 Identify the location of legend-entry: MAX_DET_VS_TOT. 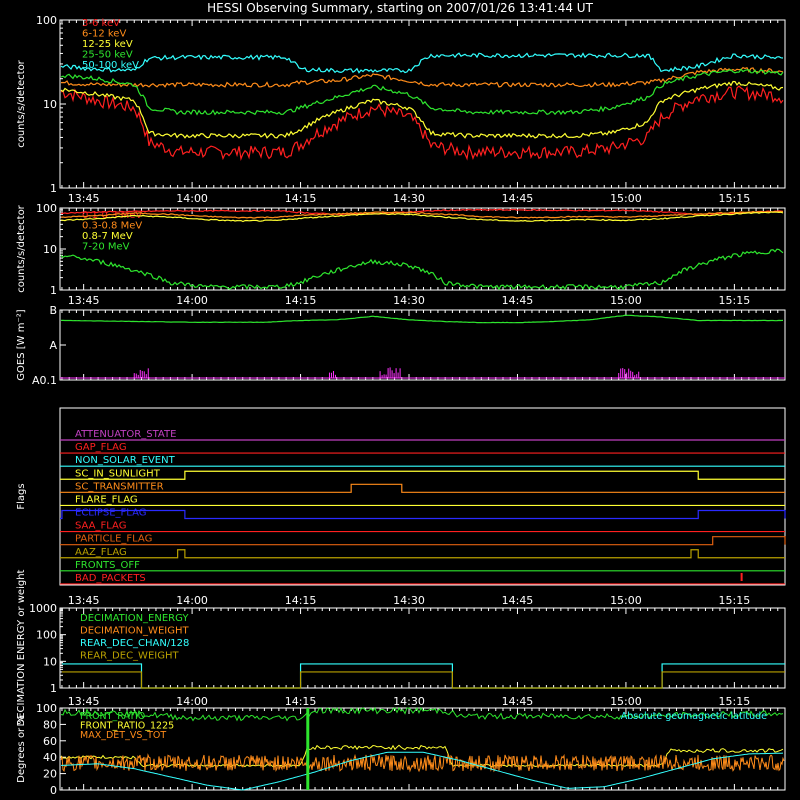
(123, 735).